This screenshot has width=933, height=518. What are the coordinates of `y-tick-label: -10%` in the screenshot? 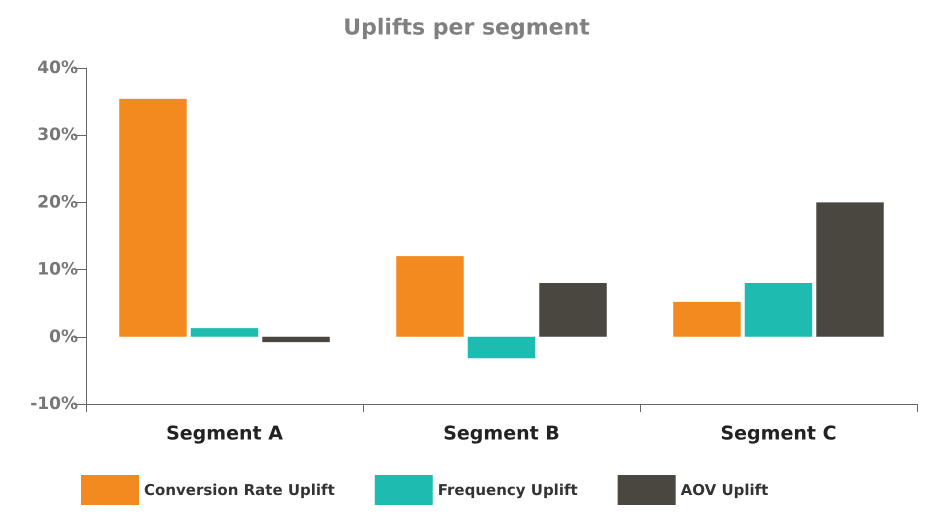 It's located at (54, 404).